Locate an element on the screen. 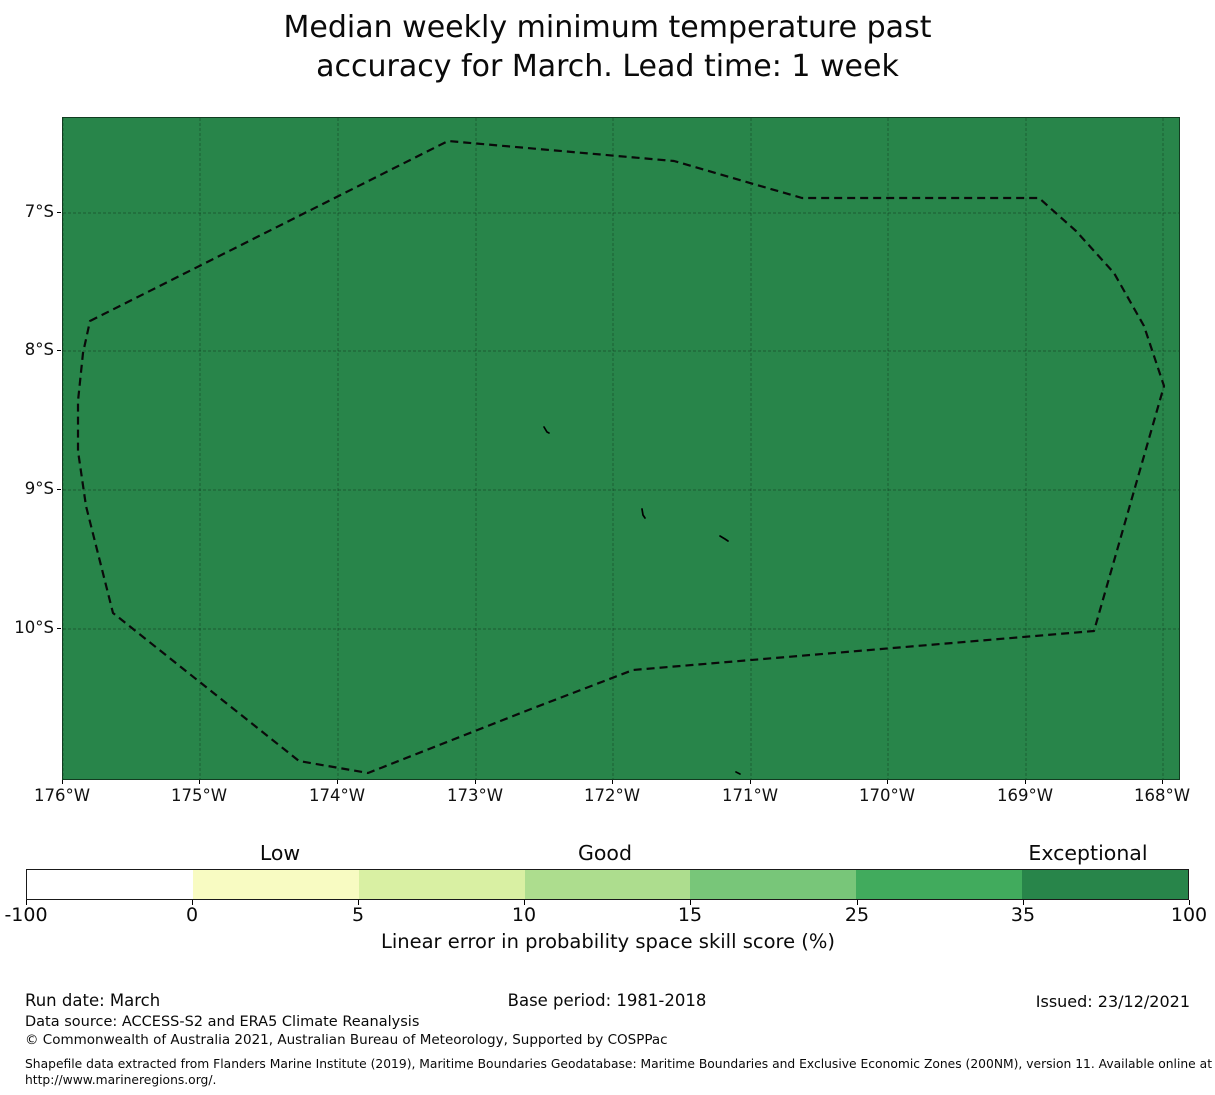 The height and width of the screenshot is (1095, 1215). colorbar-category-label: Good is located at coordinates (605, 853).